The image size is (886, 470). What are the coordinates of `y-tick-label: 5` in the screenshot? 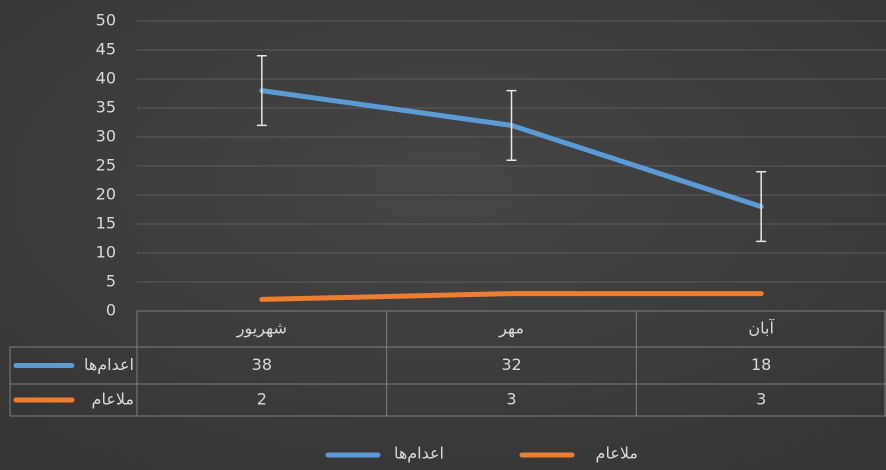 It's located at (111, 281).